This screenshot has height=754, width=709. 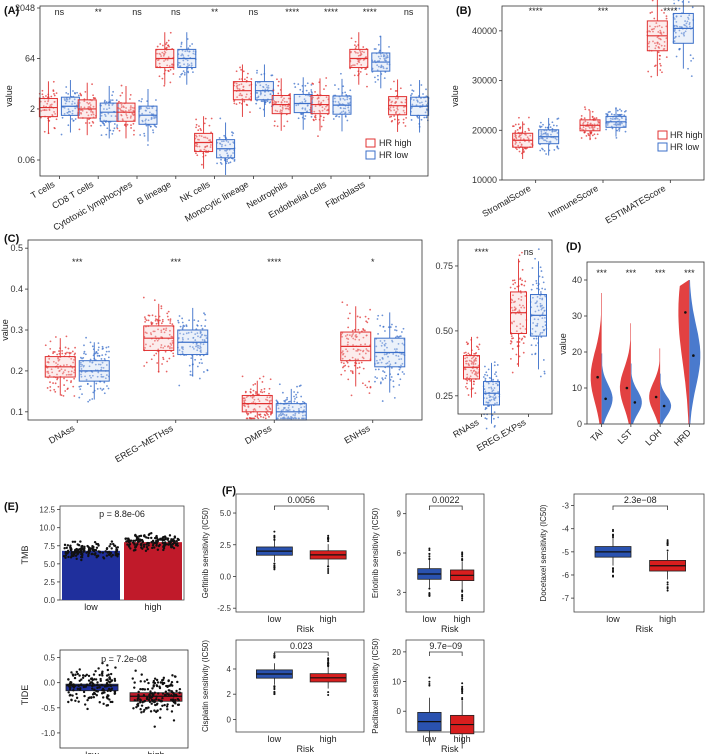 I want to click on x-tick-label: DMPss, so click(x=258, y=434).